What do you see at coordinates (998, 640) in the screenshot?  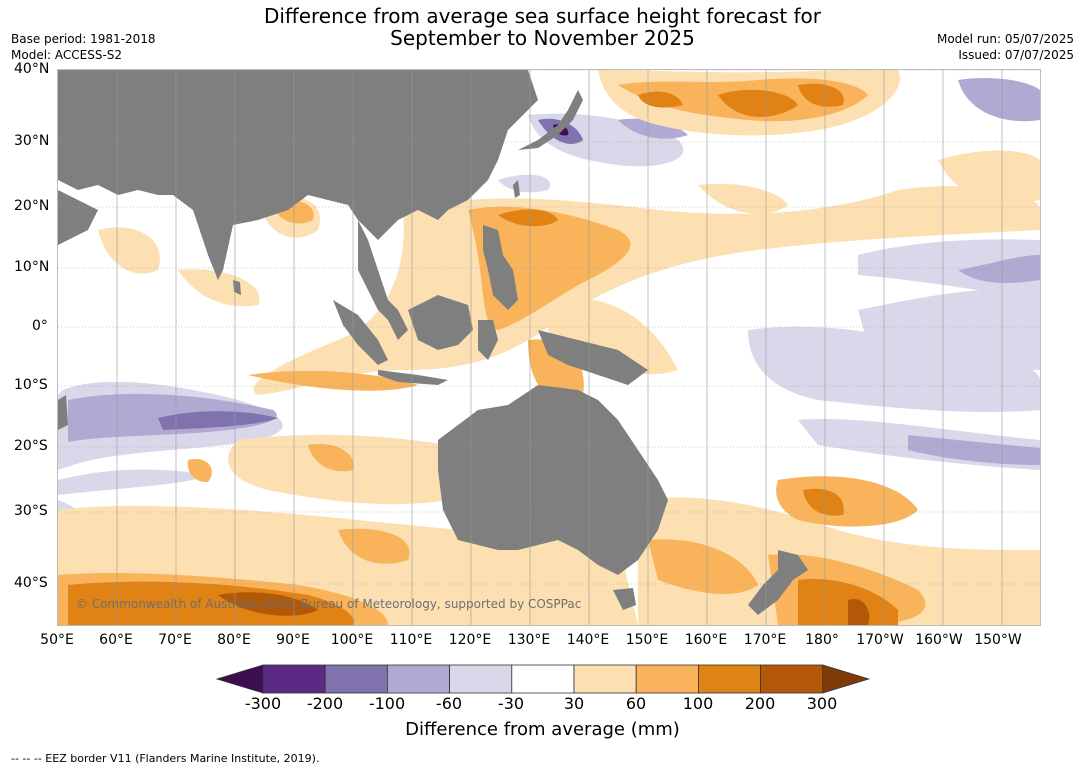 I see `lon-label: 150°W` at bounding box center [998, 640].